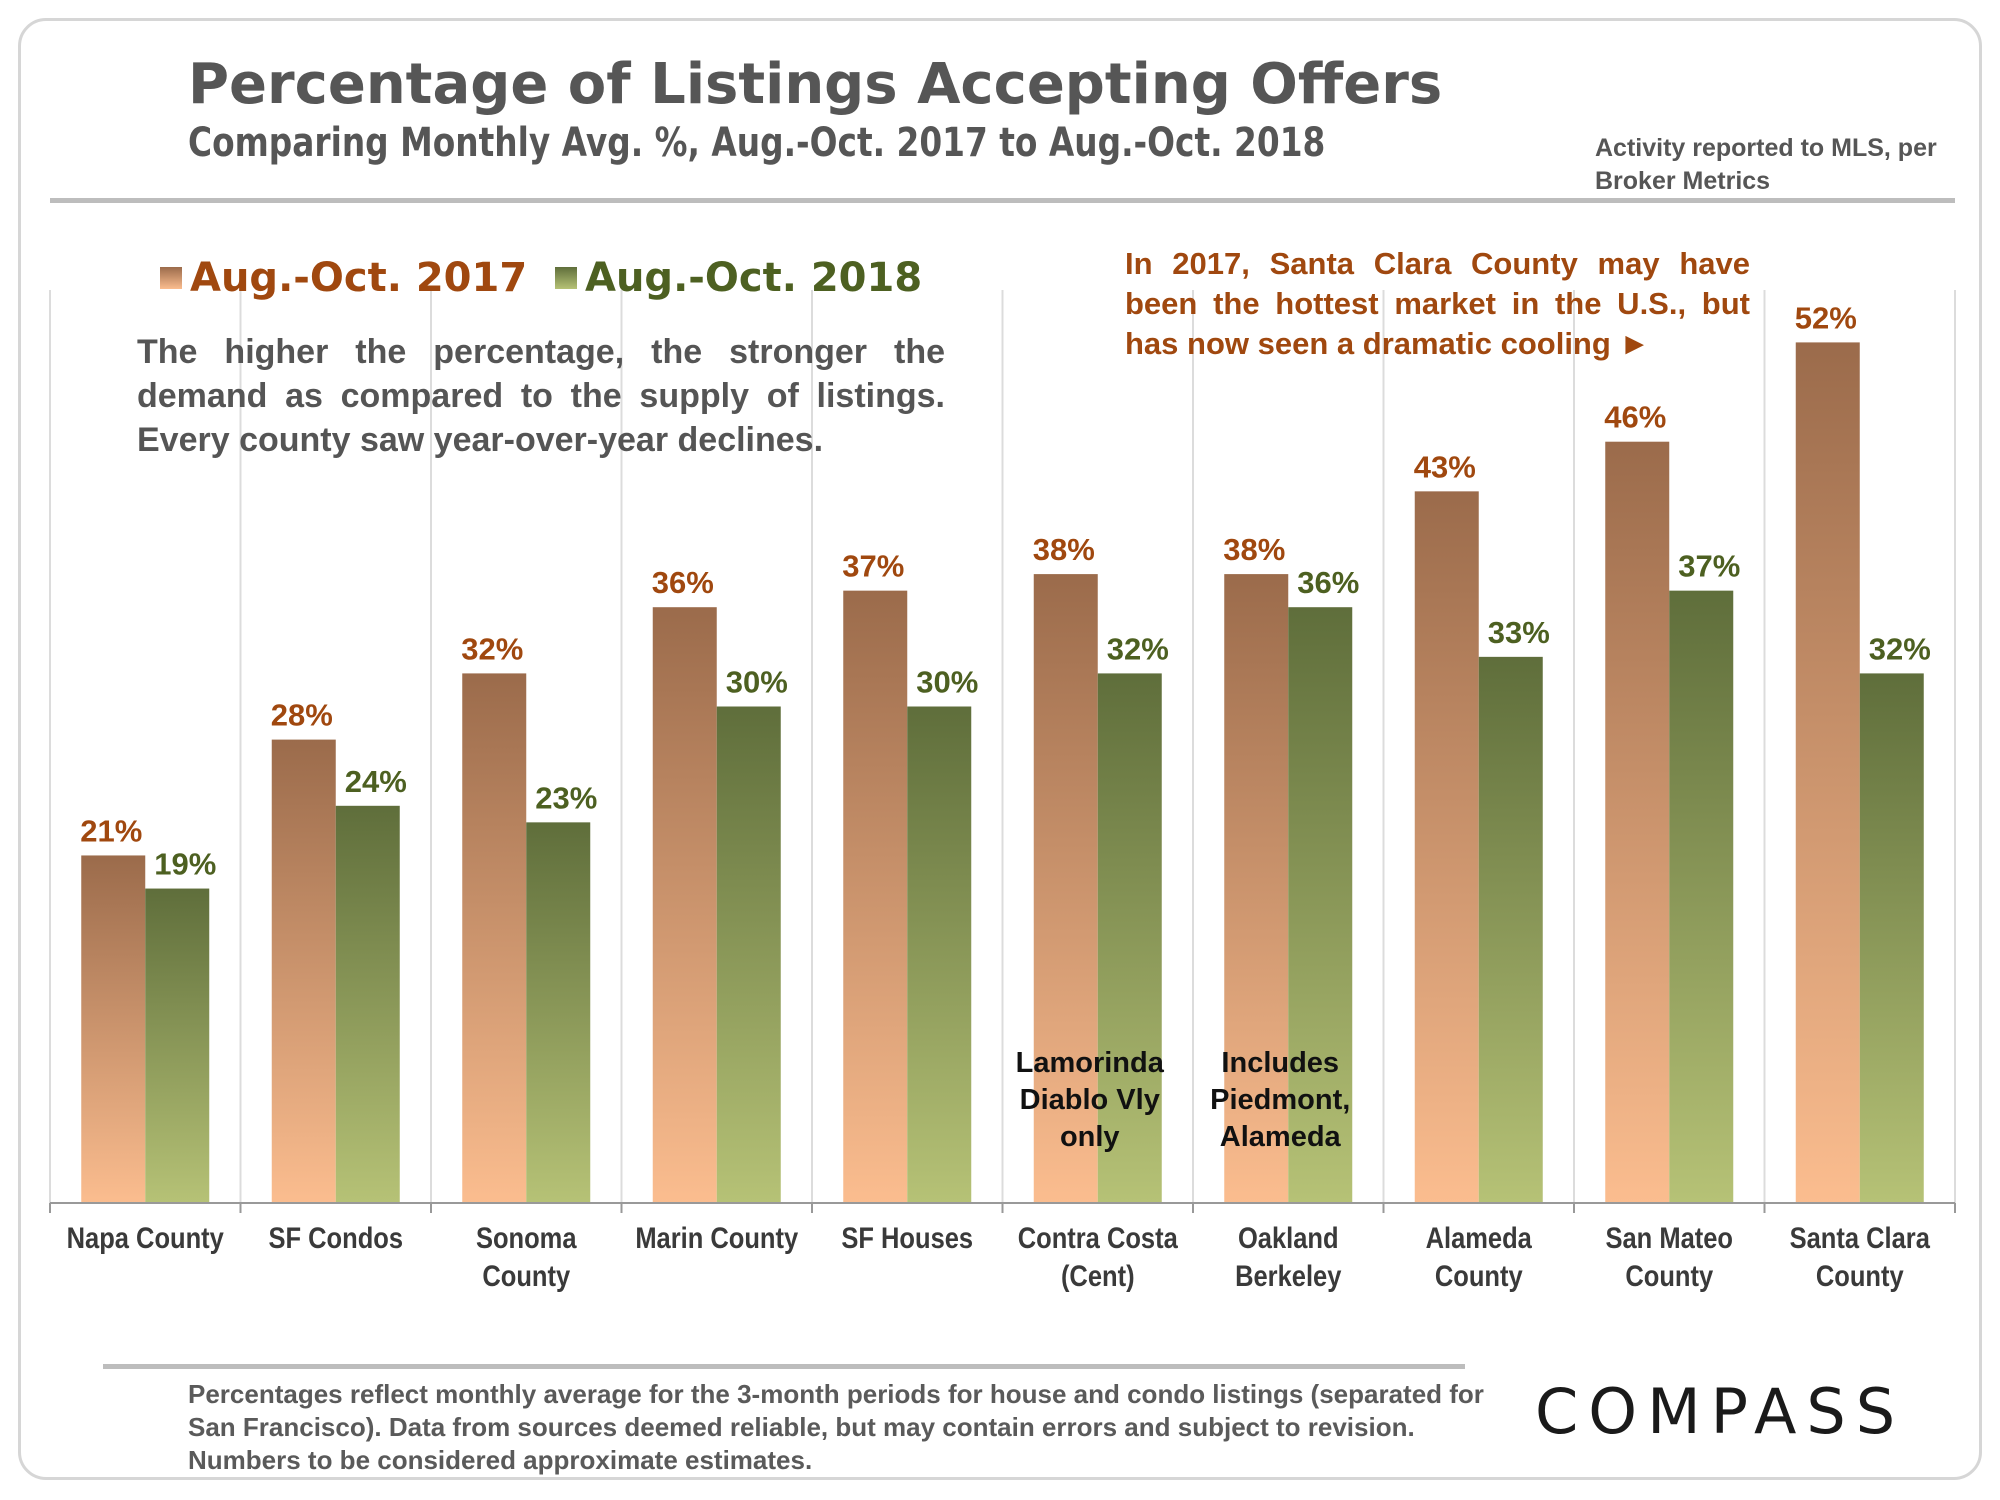  I want to click on header-divider, so click(1002, 200).